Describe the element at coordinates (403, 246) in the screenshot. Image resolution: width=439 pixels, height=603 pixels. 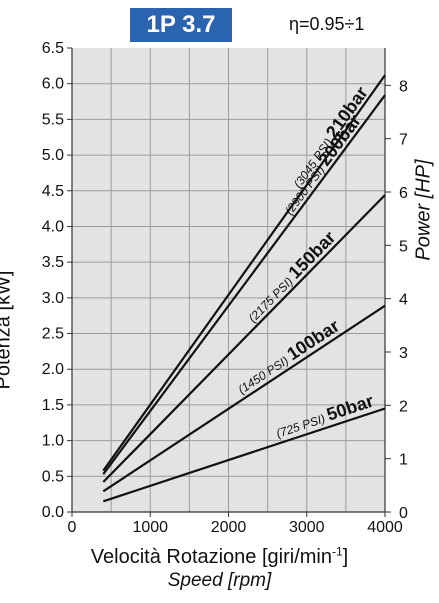
I see `y-right-tick-label: 5` at that location.